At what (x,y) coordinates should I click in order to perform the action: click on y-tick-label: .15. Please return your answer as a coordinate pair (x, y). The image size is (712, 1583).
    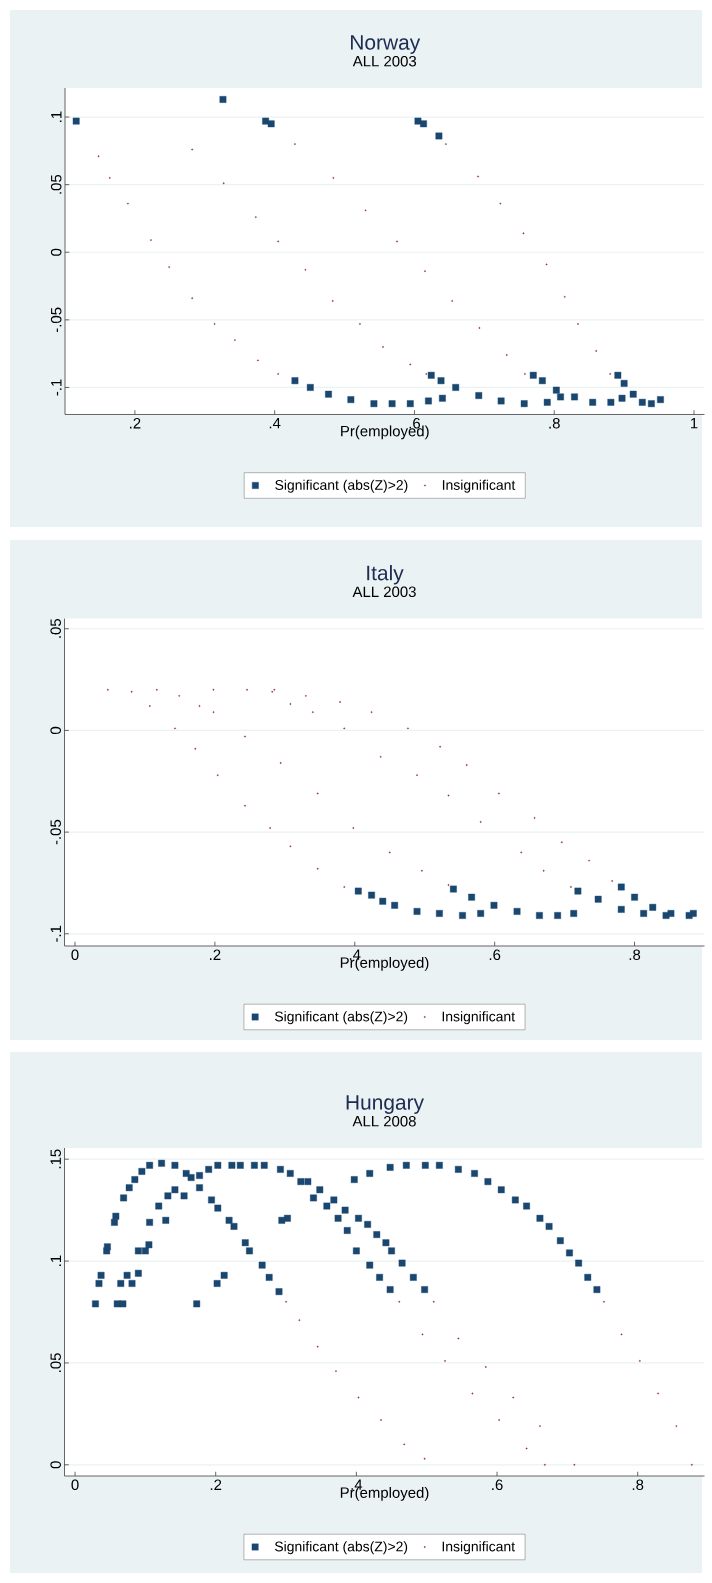
    Looking at the image, I should click on (55, 1159).